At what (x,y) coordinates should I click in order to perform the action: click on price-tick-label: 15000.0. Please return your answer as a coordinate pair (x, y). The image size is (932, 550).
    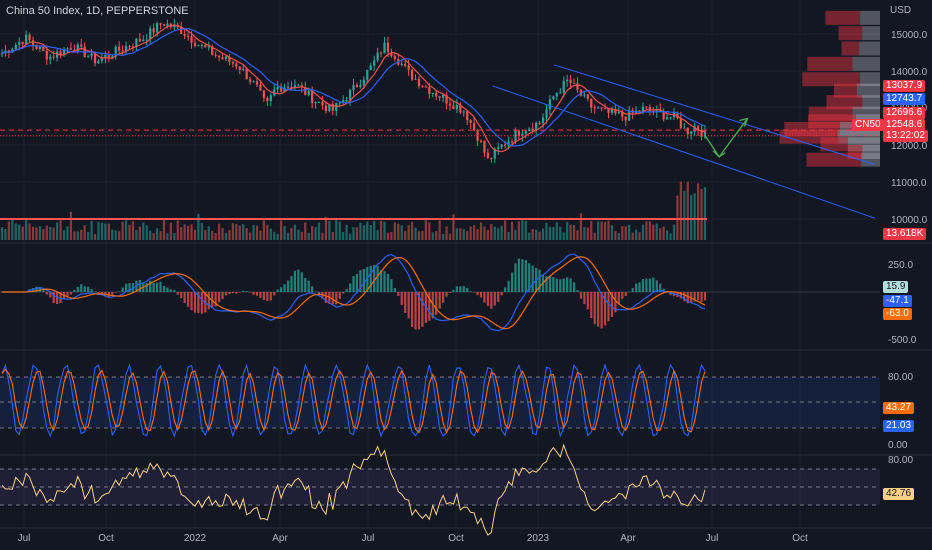
    Looking at the image, I should click on (909, 35).